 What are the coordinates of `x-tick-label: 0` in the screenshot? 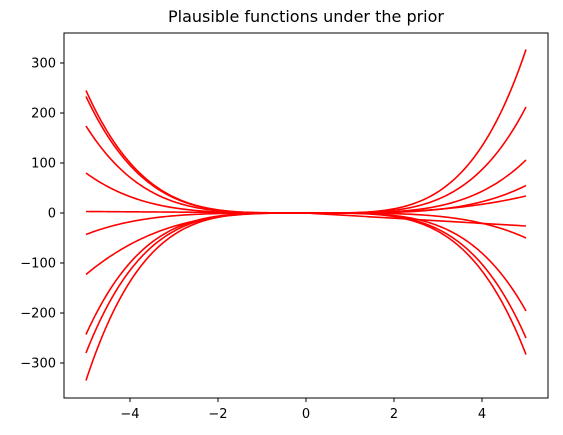 It's located at (306, 414).